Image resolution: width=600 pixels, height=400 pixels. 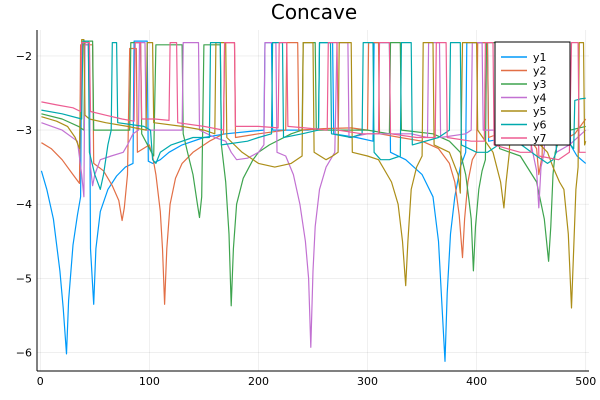 I want to click on legend-label-y4: y4, so click(x=540, y=98).